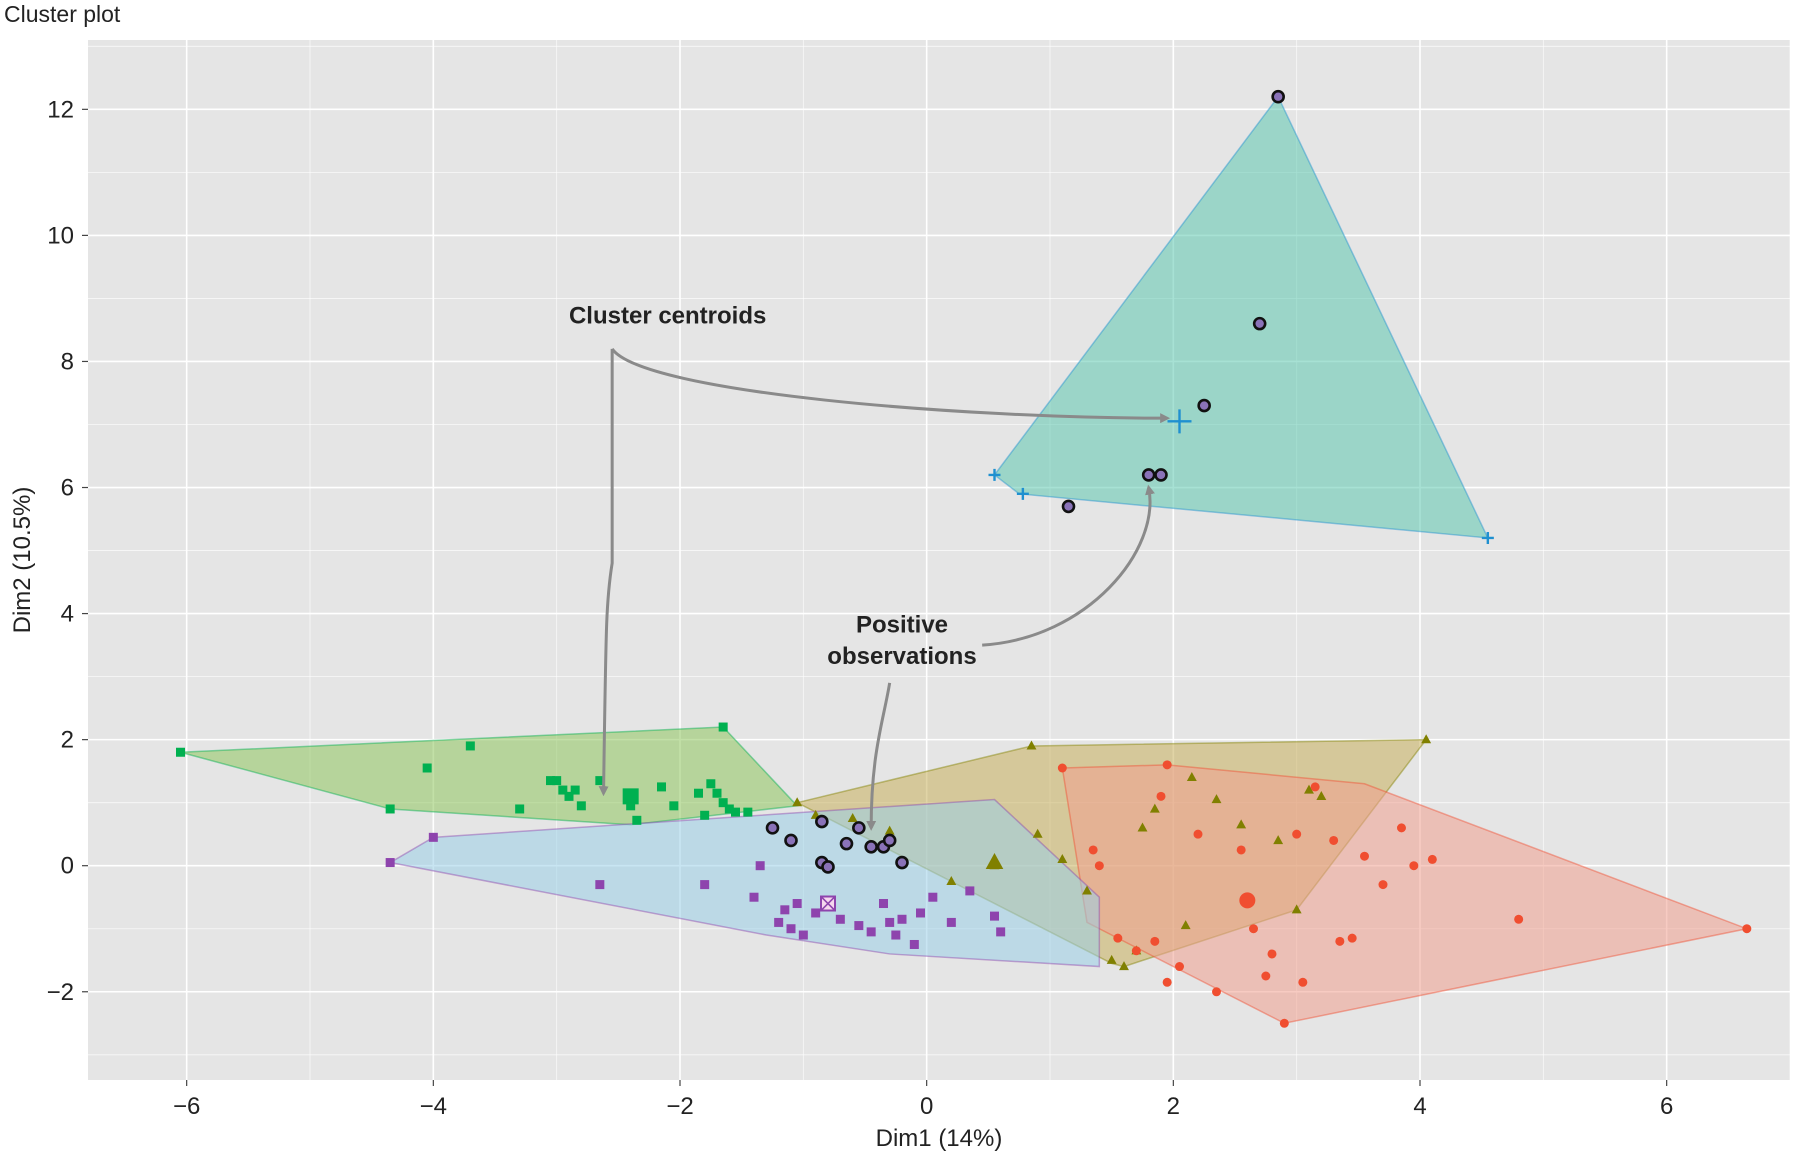 This screenshot has width=1817, height=1154. Describe the element at coordinates (67, 488) in the screenshot. I see `y-tick-label: 6` at that location.